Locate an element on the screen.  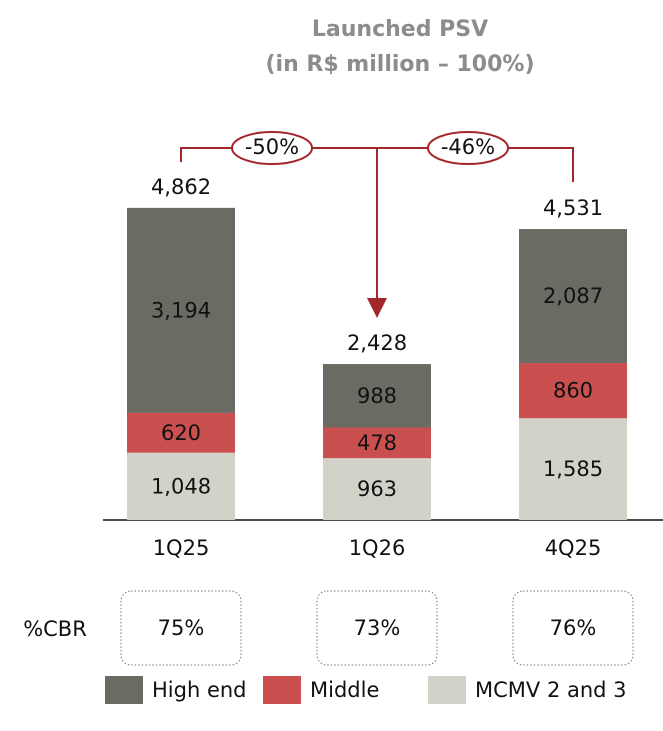
cbr-label: 76% is located at coordinates (573, 628).